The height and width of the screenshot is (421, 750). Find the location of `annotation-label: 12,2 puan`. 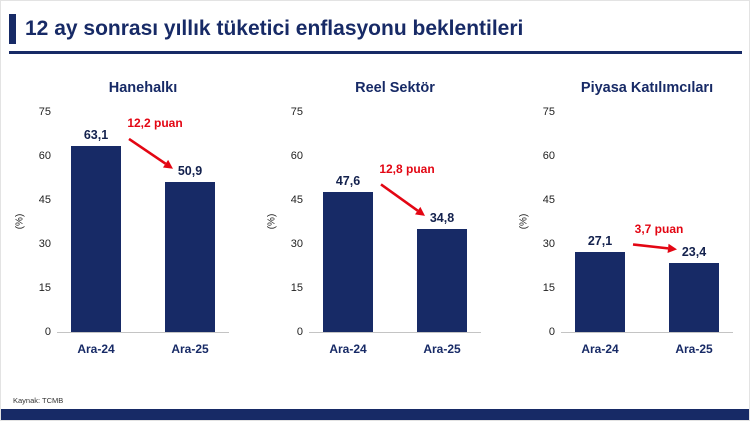

annotation-label: 12,2 puan is located at coordinates (155, 123).